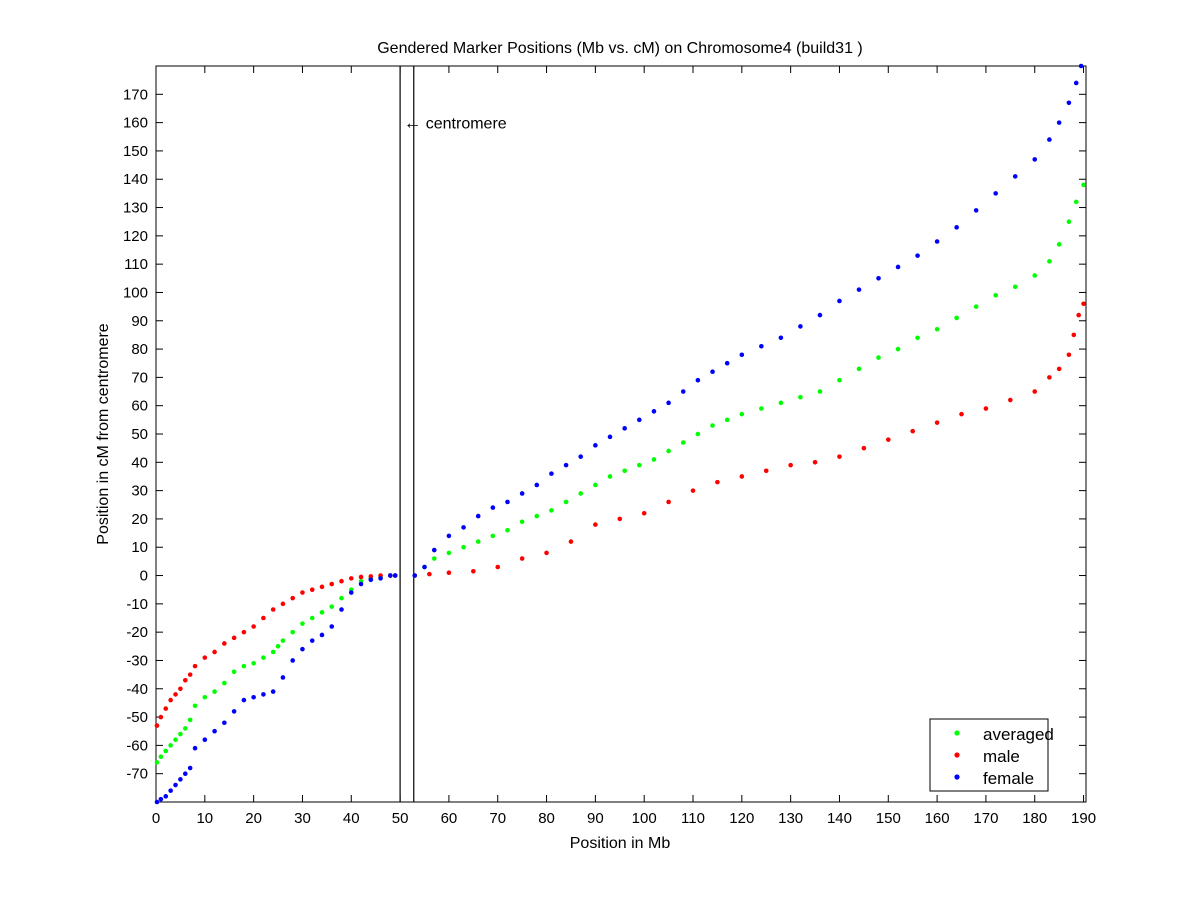 The width and height of the screenshot is (1200, 900). I want to click on legend-marker-male, so click(957, 755).